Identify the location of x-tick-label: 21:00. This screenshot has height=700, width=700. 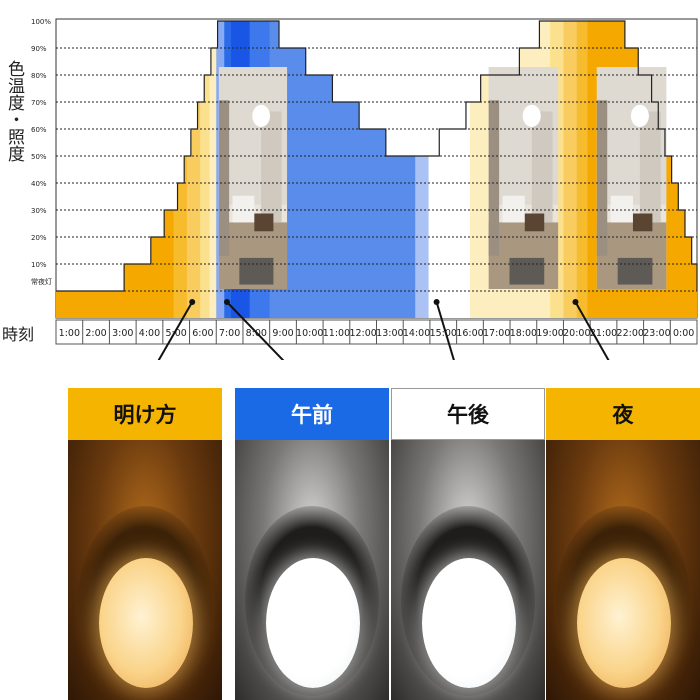
(603, 333).